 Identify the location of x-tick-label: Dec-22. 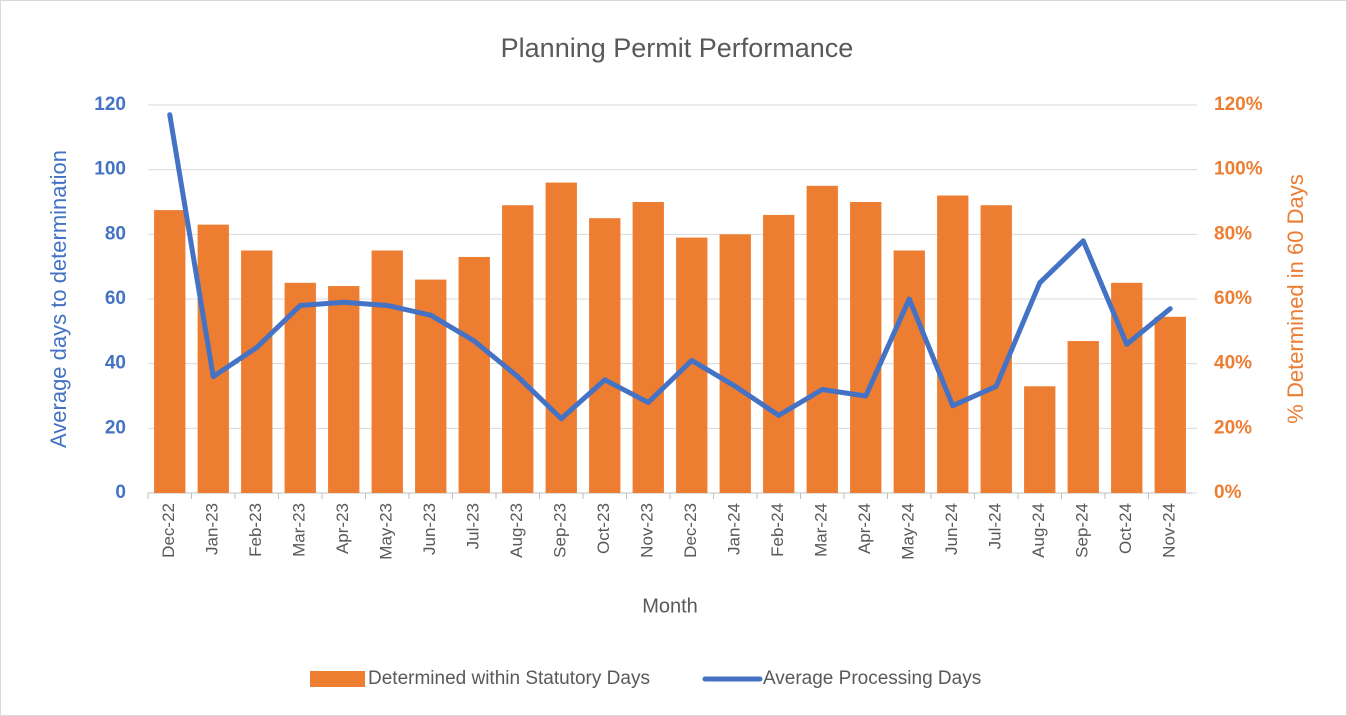
(168, 530).